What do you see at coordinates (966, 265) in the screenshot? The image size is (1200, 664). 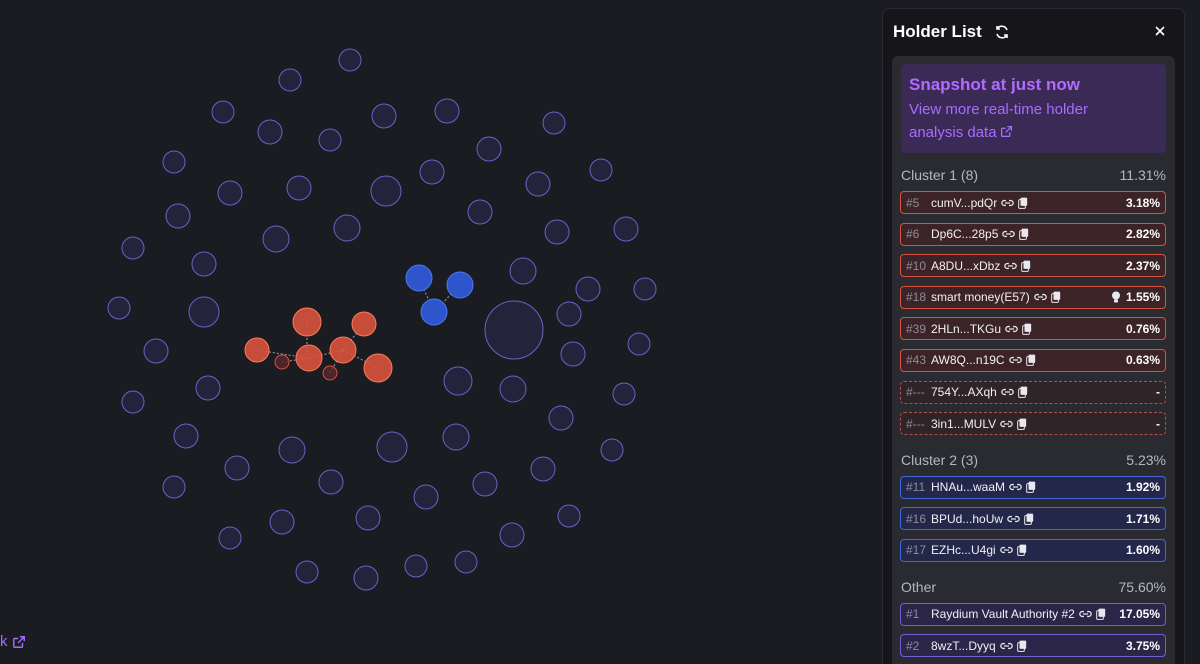 I see `holder-address: A8DU...xDbz` at bounding box center [966, 265].